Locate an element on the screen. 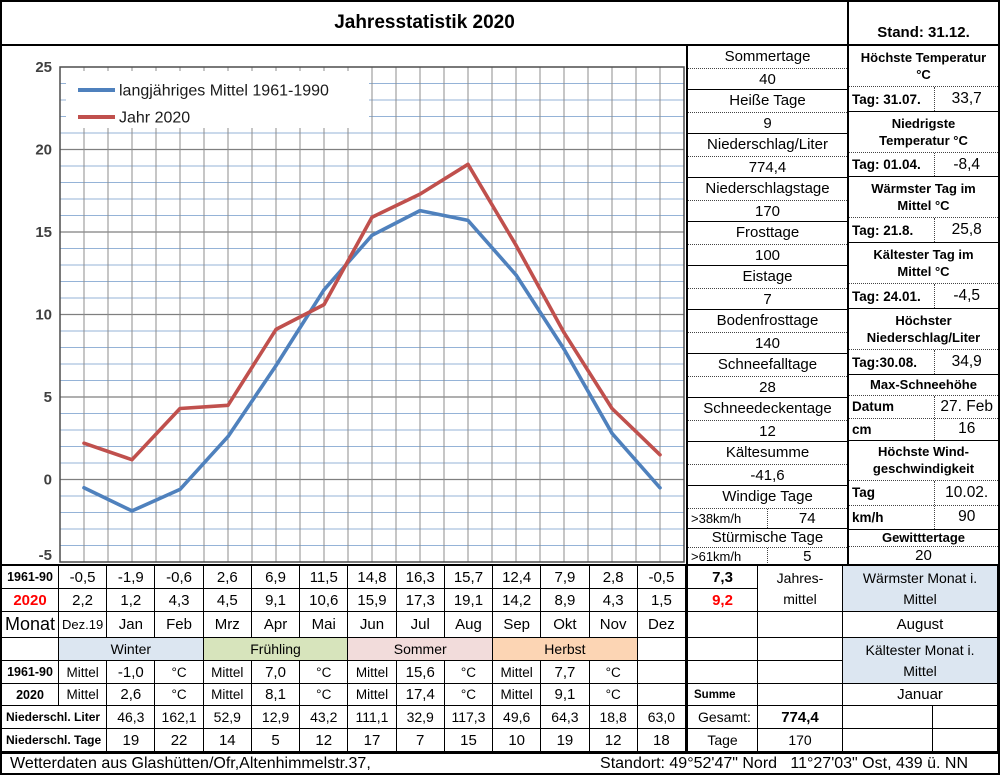 Image resolution: width=1000 pixels, height=775 pixels. stat-label: Heiße Tage is located at coordinates (767, 101).